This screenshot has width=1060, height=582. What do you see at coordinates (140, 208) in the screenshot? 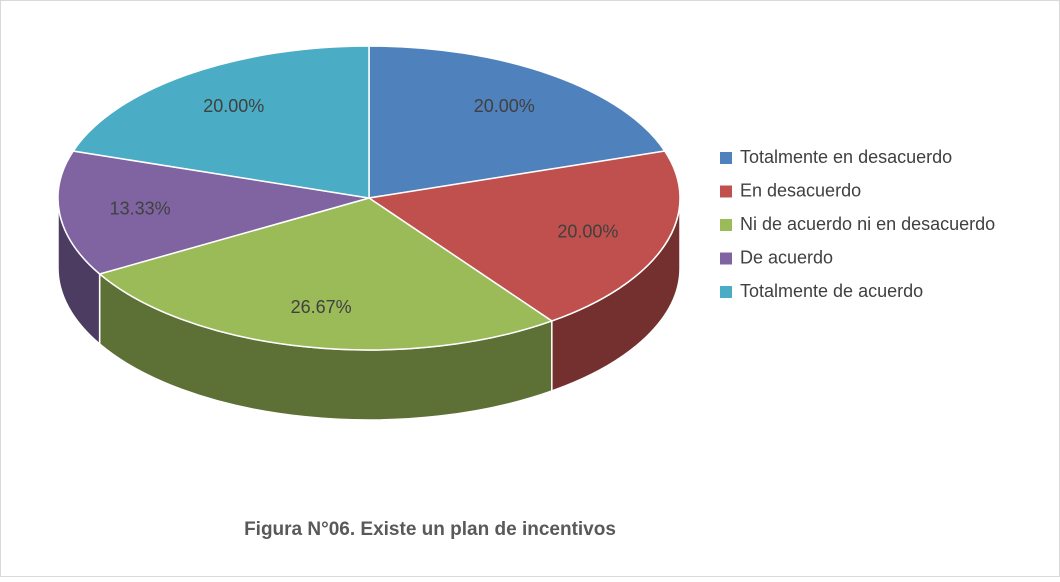
I see `data-label: 13.33%` at bounding box center [140, 208].